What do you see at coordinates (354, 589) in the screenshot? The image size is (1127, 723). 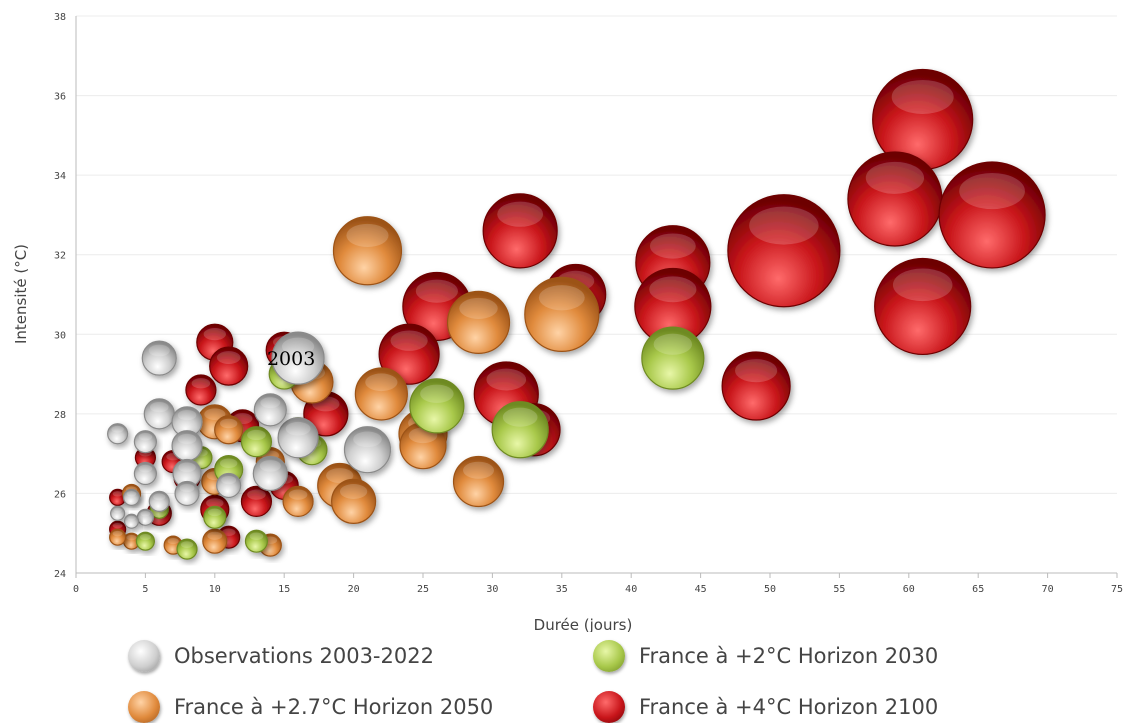 I see `x-tick-label: 20` at bounding box center [354, 589].